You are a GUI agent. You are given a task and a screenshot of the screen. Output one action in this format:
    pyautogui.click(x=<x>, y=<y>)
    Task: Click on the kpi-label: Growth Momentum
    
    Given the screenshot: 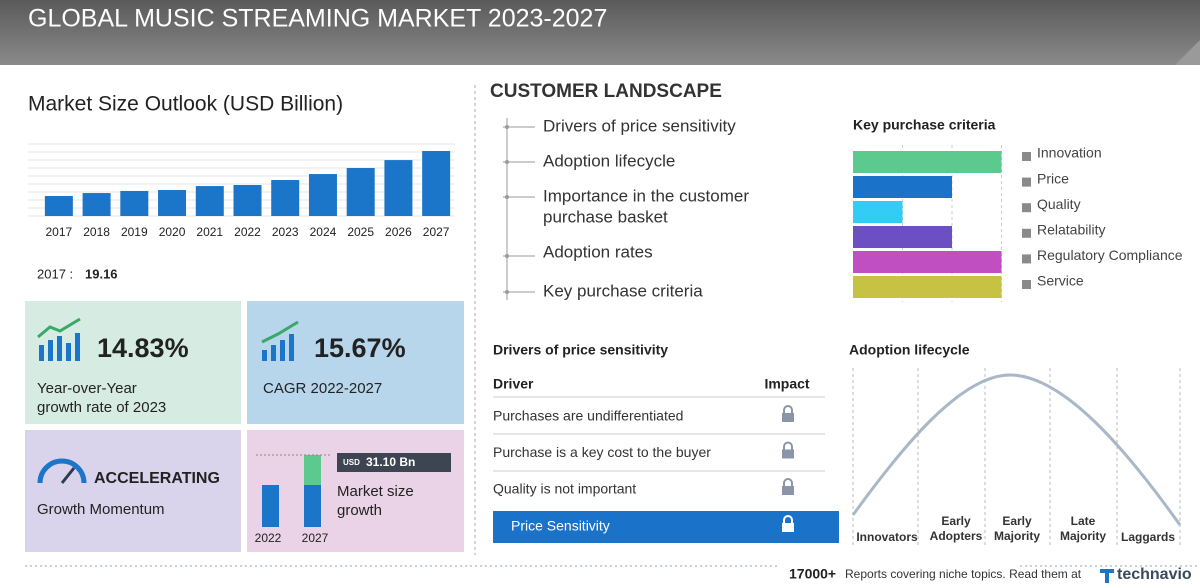 What is the action you would take?
    pyautogui.click(x=101, y=509)
    